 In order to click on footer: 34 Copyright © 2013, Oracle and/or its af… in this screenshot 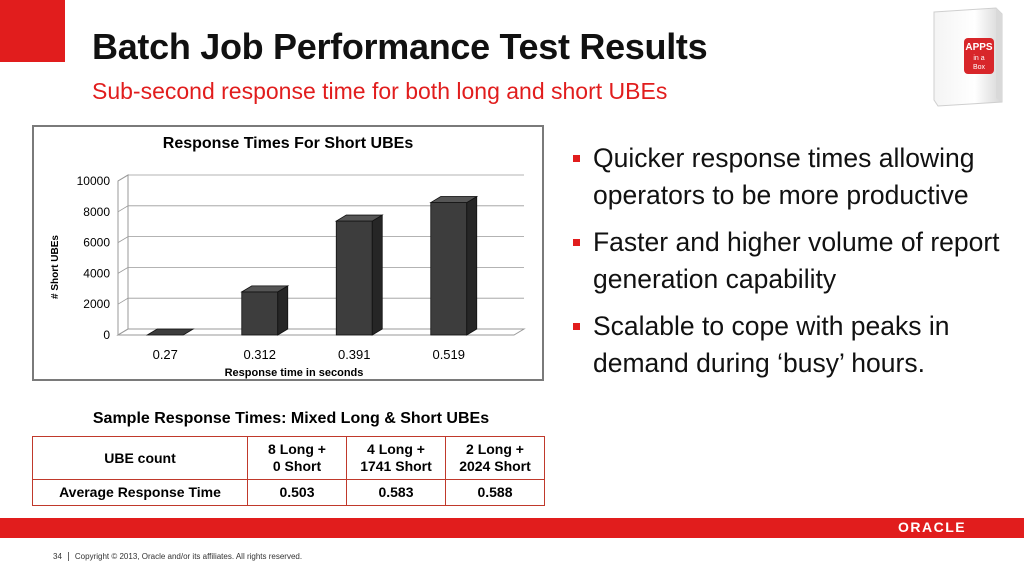, I will do `click(178, 557)`.